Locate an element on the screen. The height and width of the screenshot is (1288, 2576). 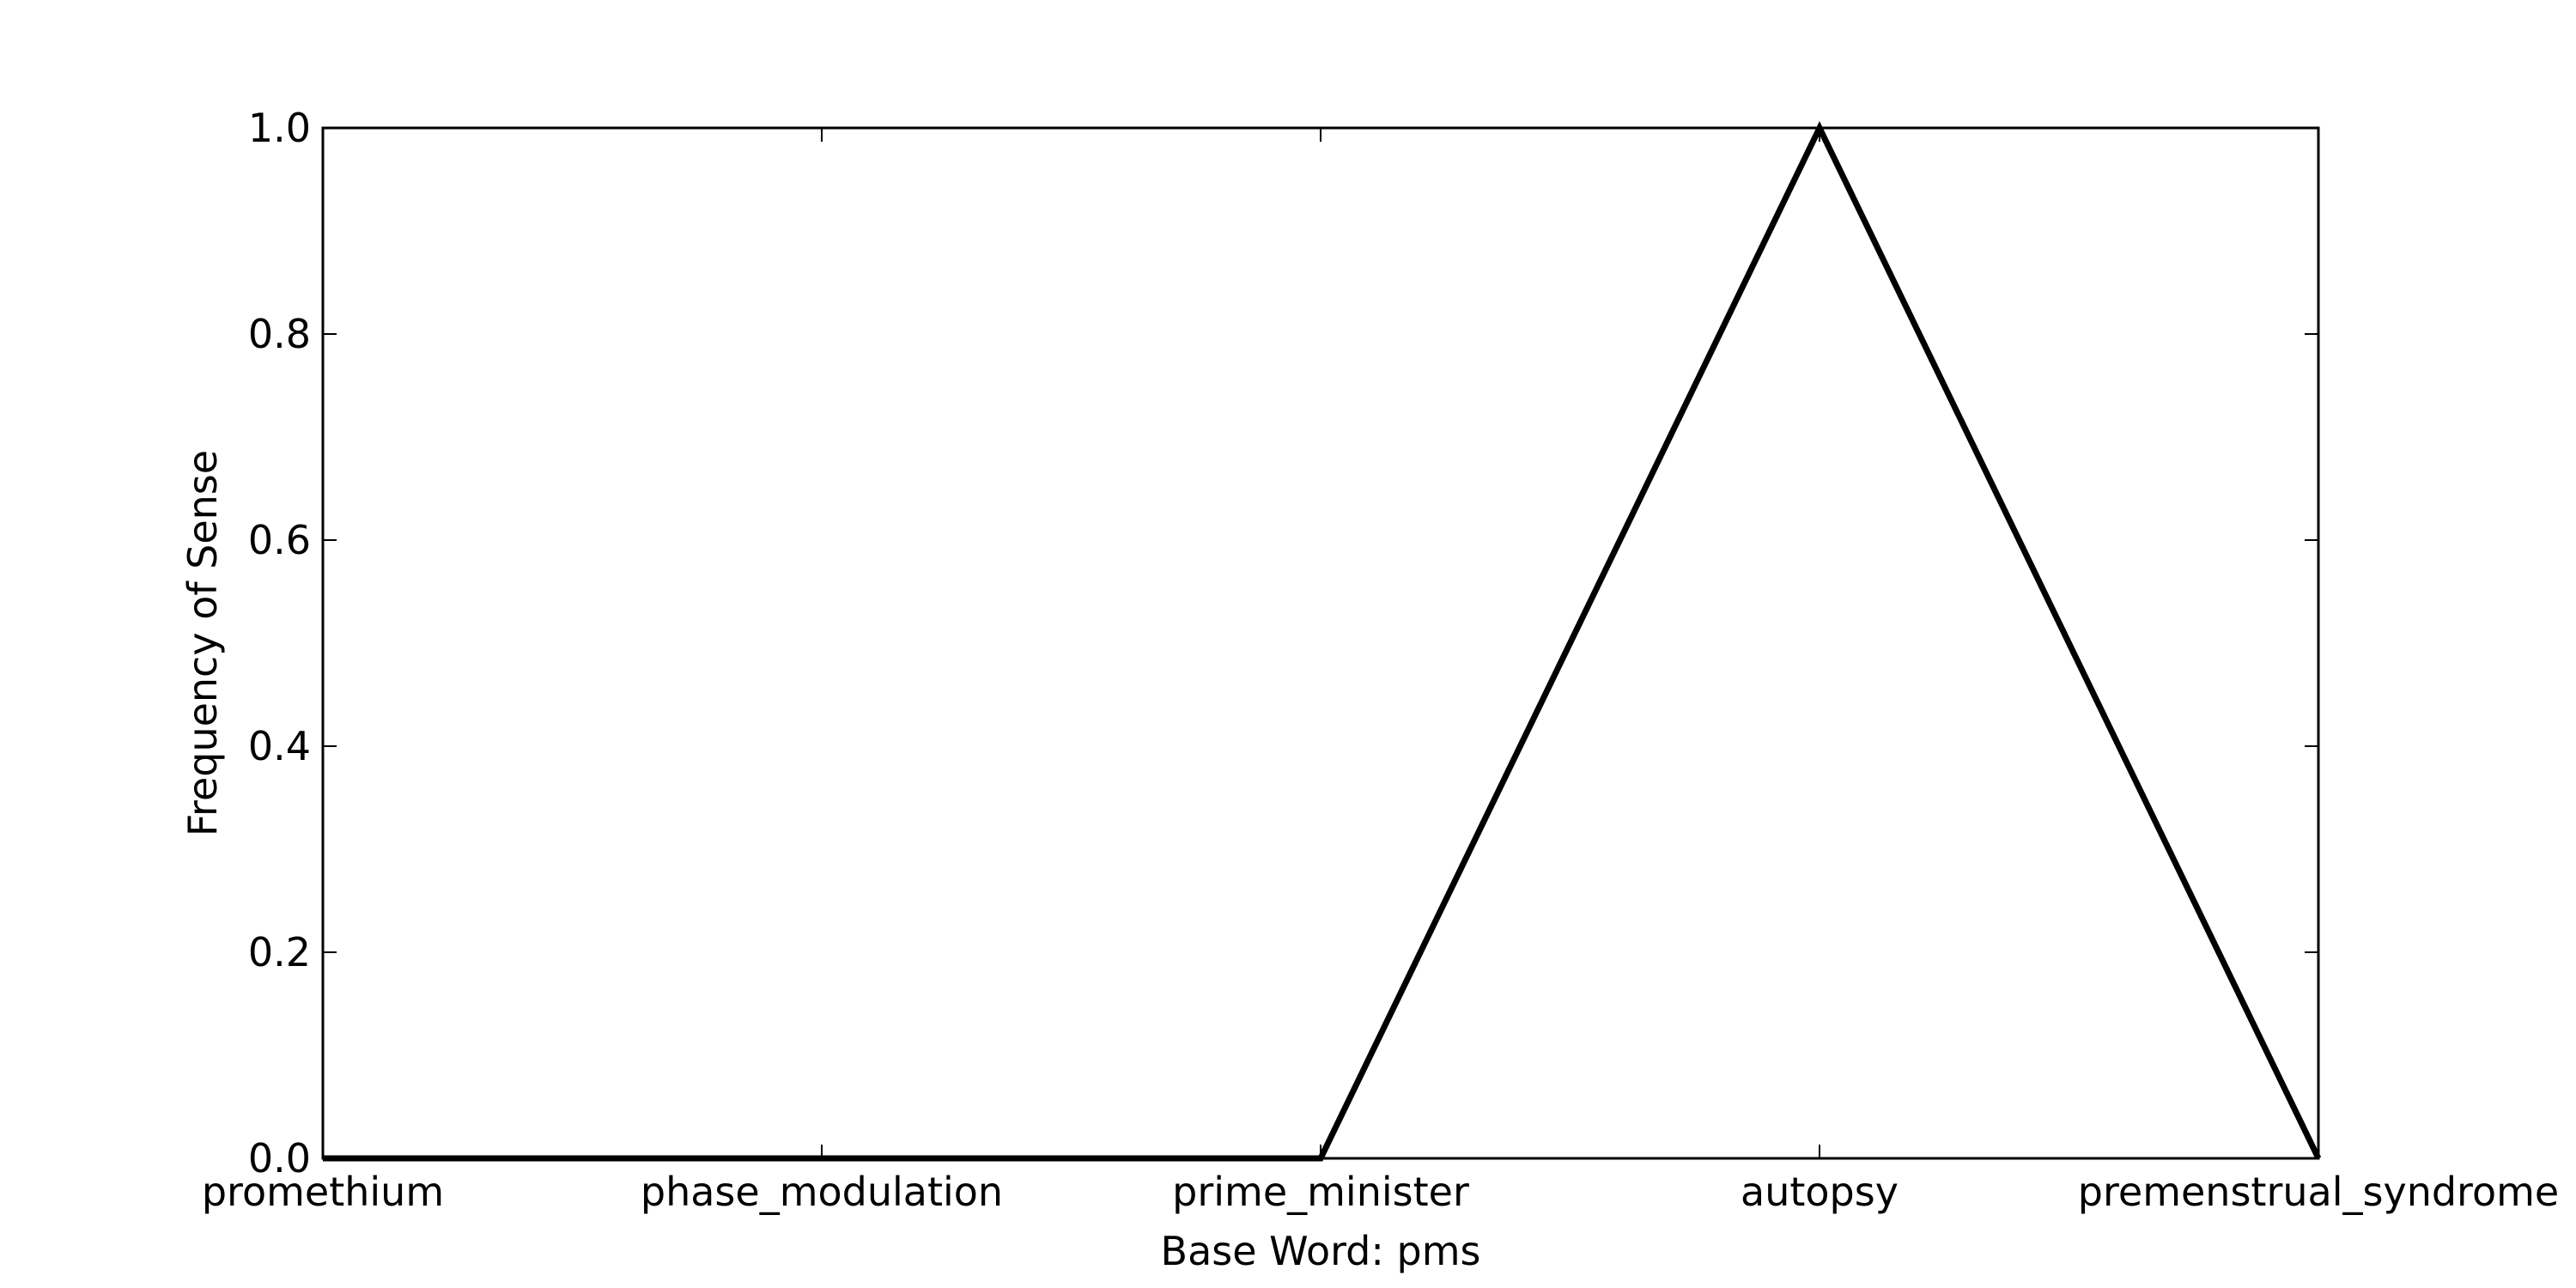
y-tick-label: 0.4 is located at coordinates (280, 746).